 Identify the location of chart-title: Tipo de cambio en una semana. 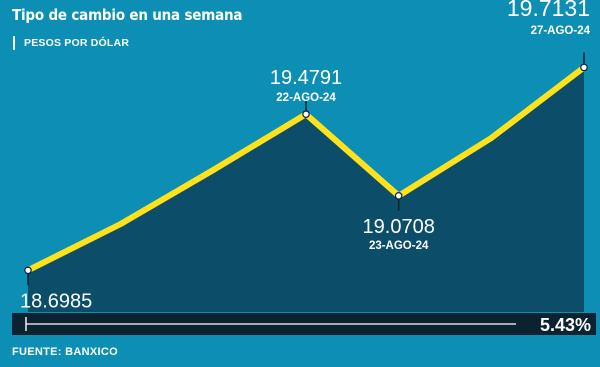
(127, 15).